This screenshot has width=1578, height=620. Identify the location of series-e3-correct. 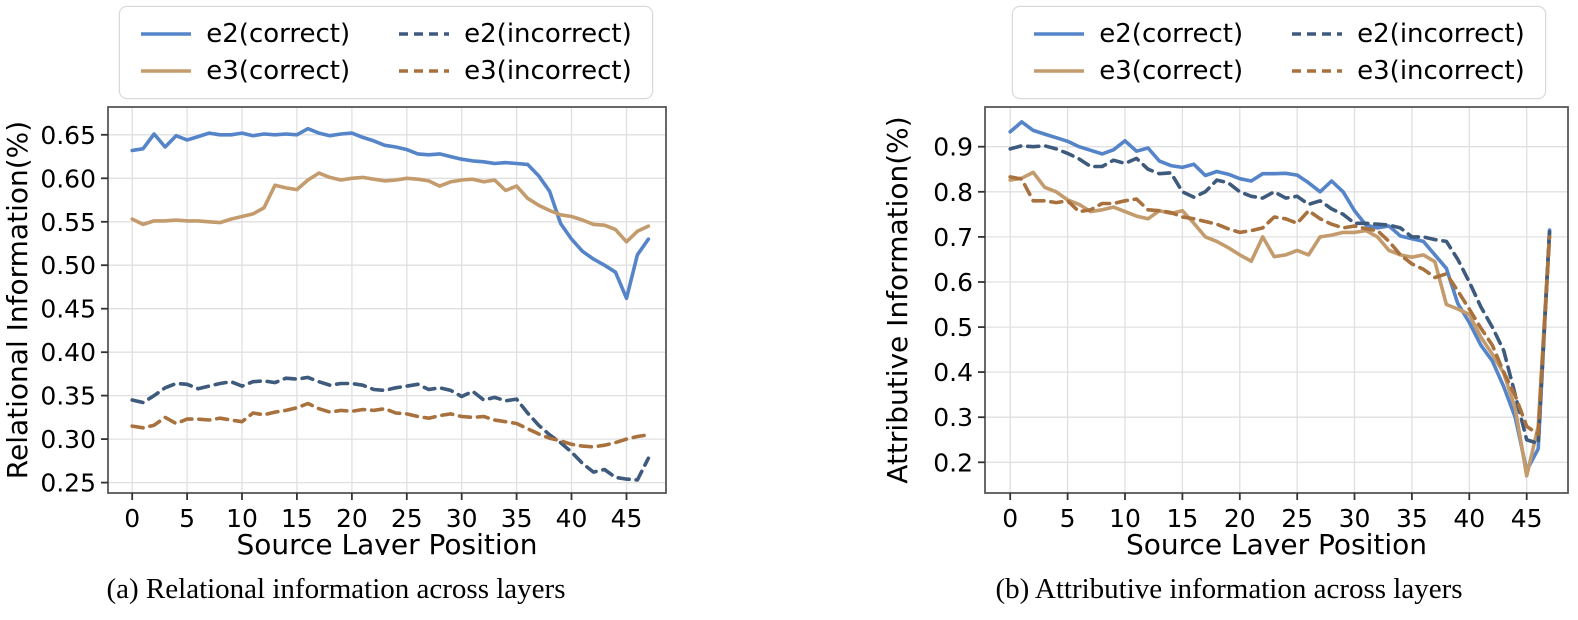
(390, 207).